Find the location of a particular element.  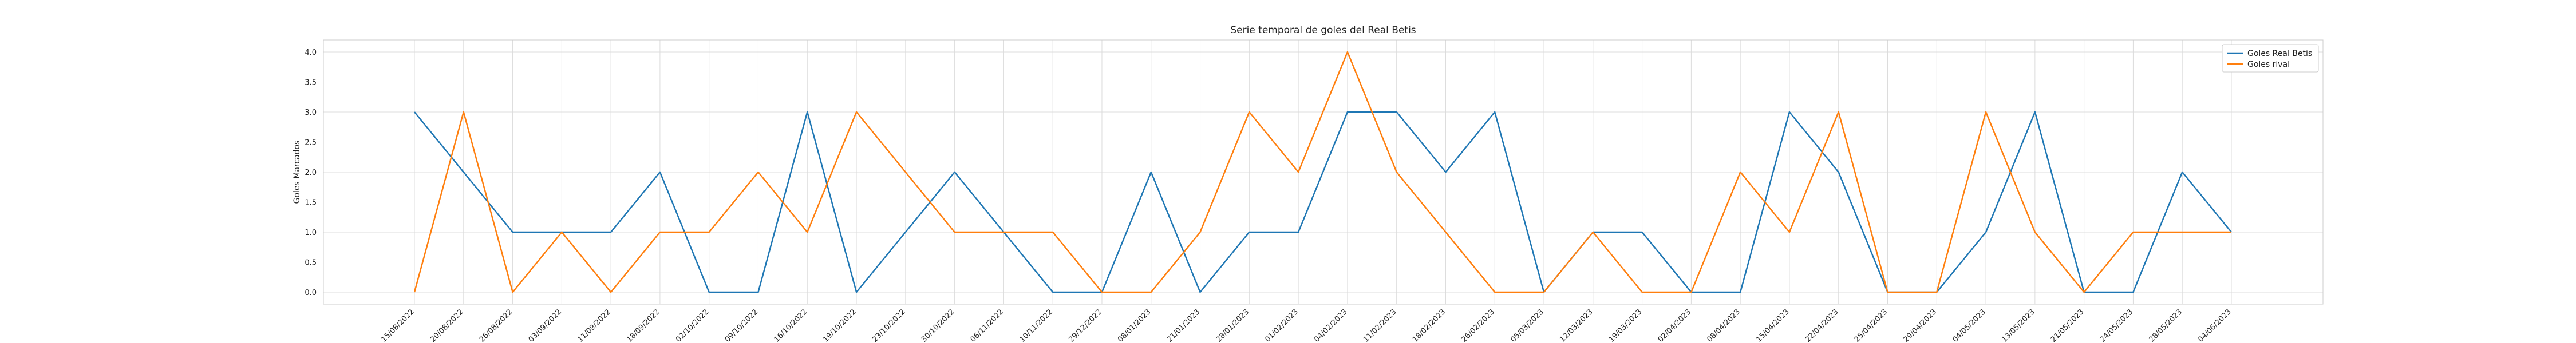

y-axis-label: Goles Marcados is located at coordinates (297, 172).